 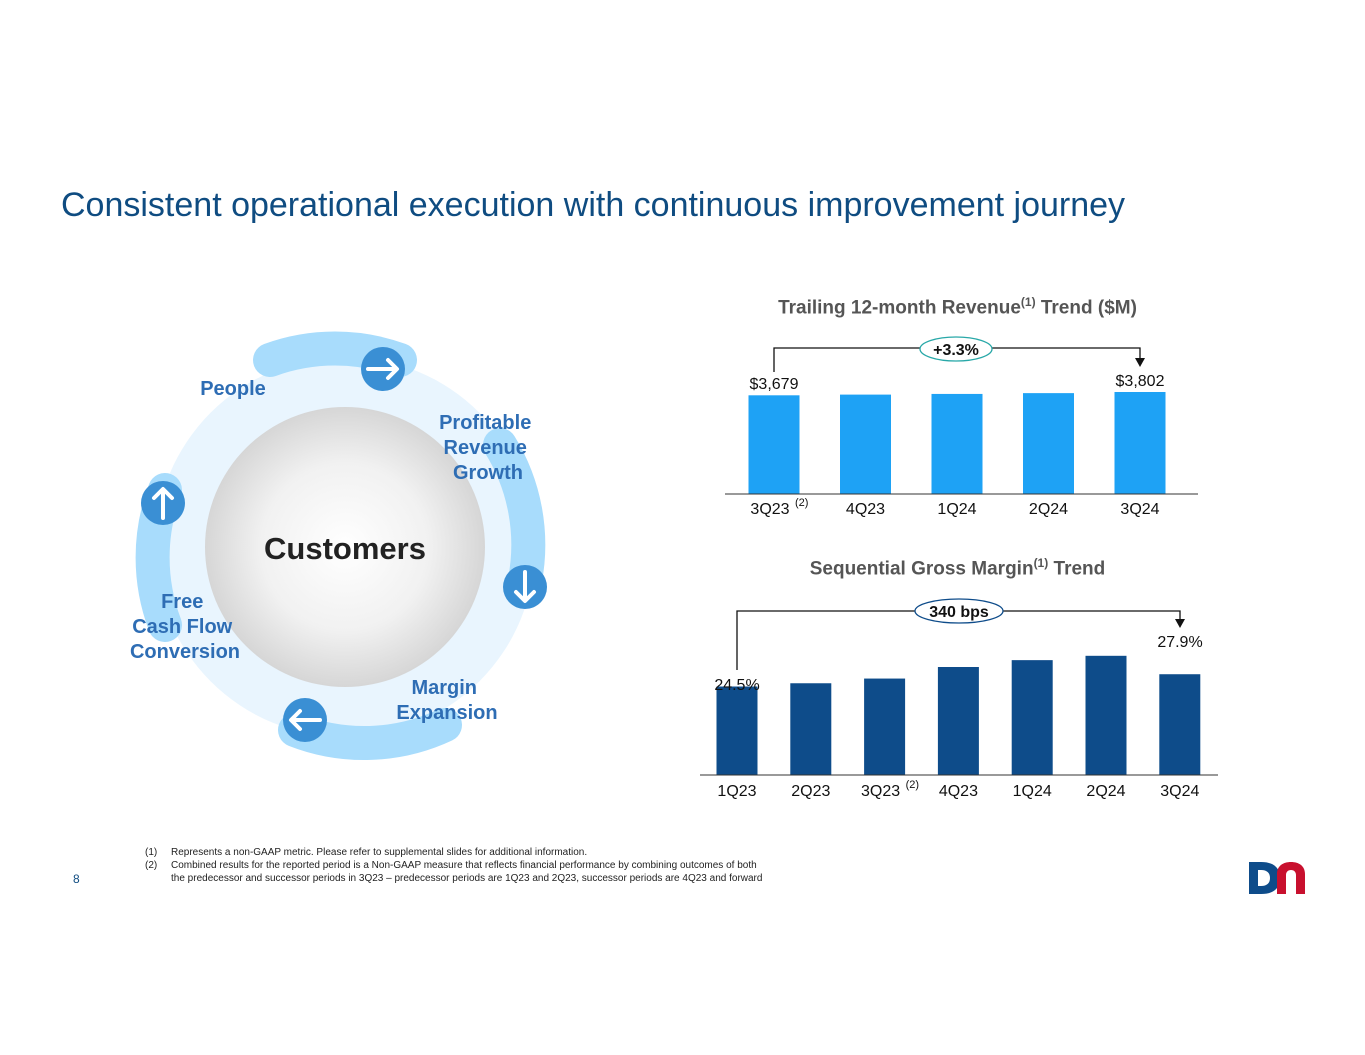 What do you see at coordinates (1180, 724) in the screenshot?
I see `gm-bar-3q24` at bounding box center [1180, 724].